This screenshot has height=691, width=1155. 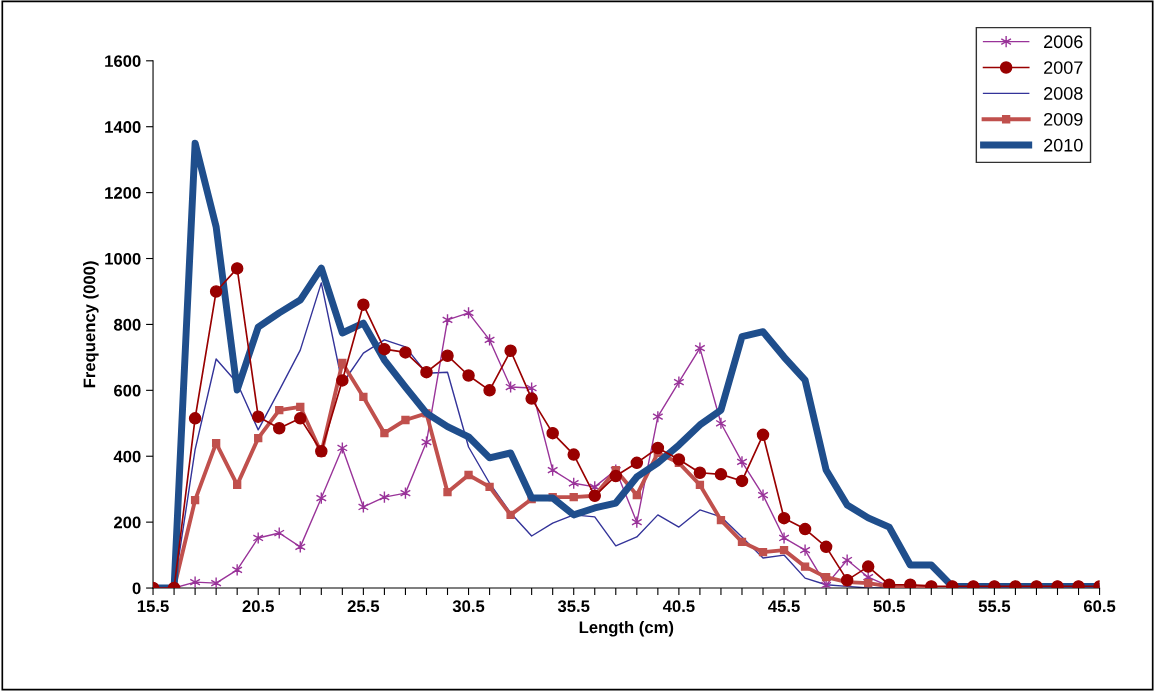 What do you see at coordinates (136, 588) in the screenshot?
I see `y-tick-label: 0` at bounding box center [136, 588].